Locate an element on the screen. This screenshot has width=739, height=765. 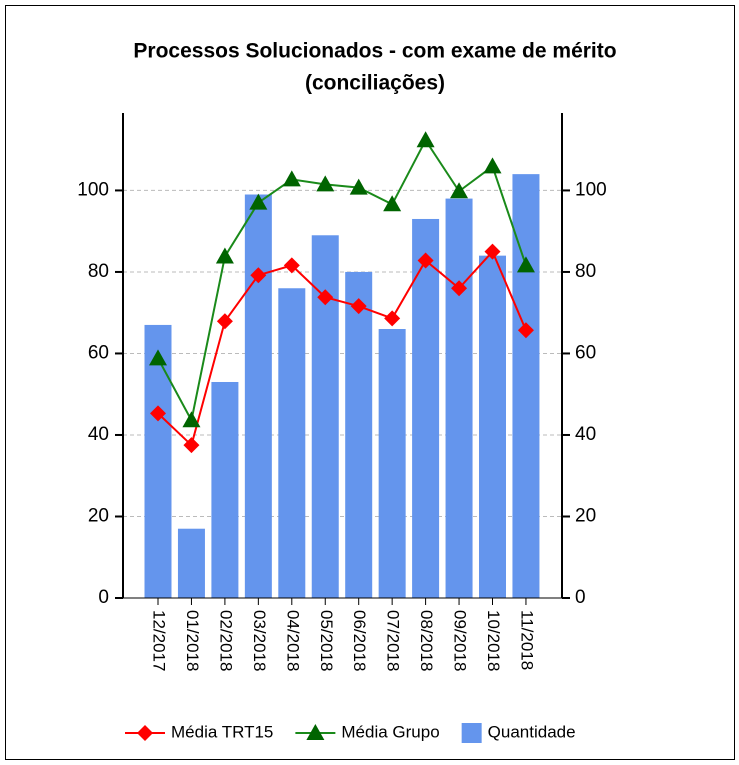
y-tick-label: 0 is located at coordinates (103, 597).